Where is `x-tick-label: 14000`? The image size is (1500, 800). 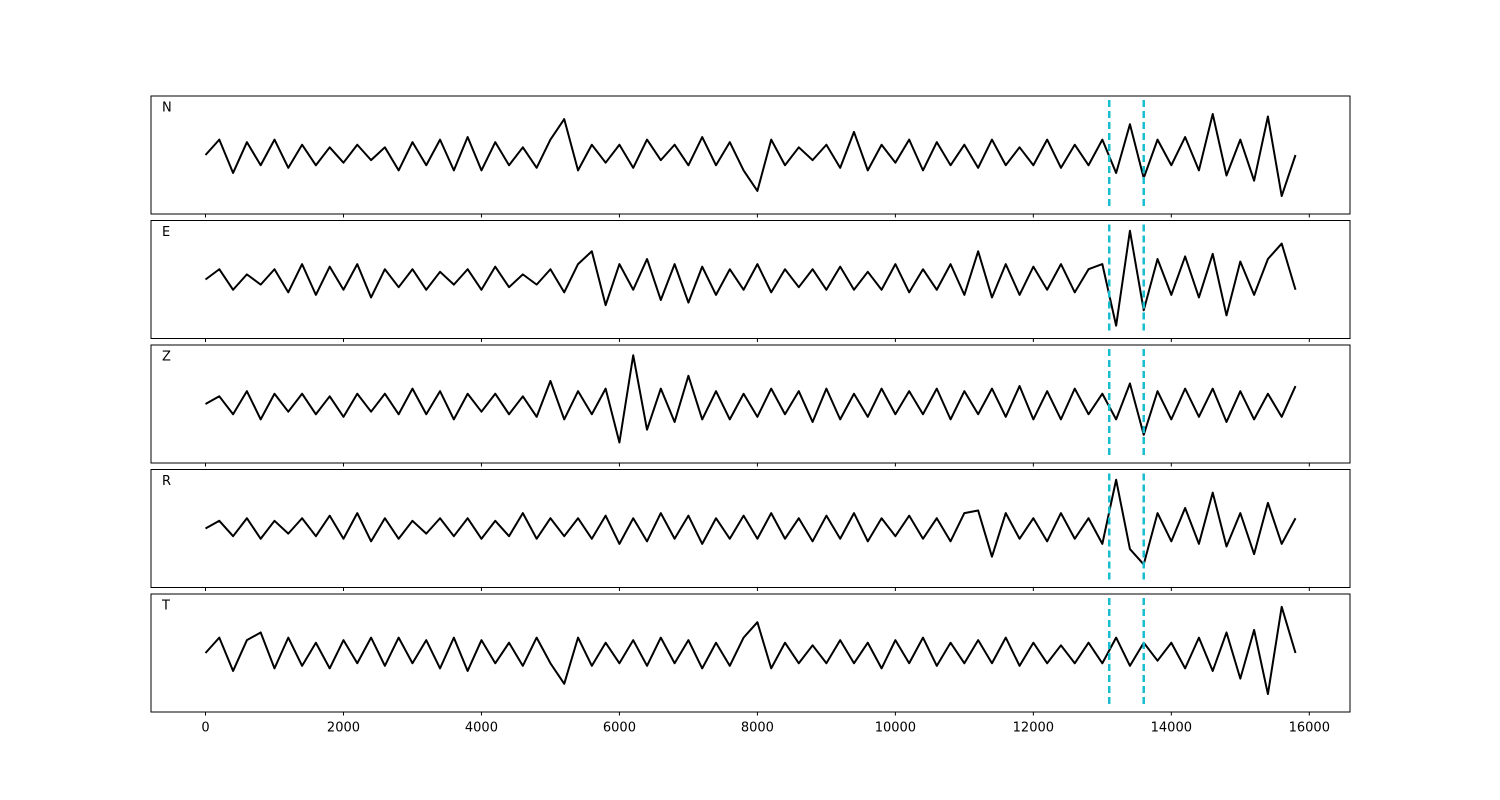
x-tick-label: 14000 is located at coordinates (1171, 728).